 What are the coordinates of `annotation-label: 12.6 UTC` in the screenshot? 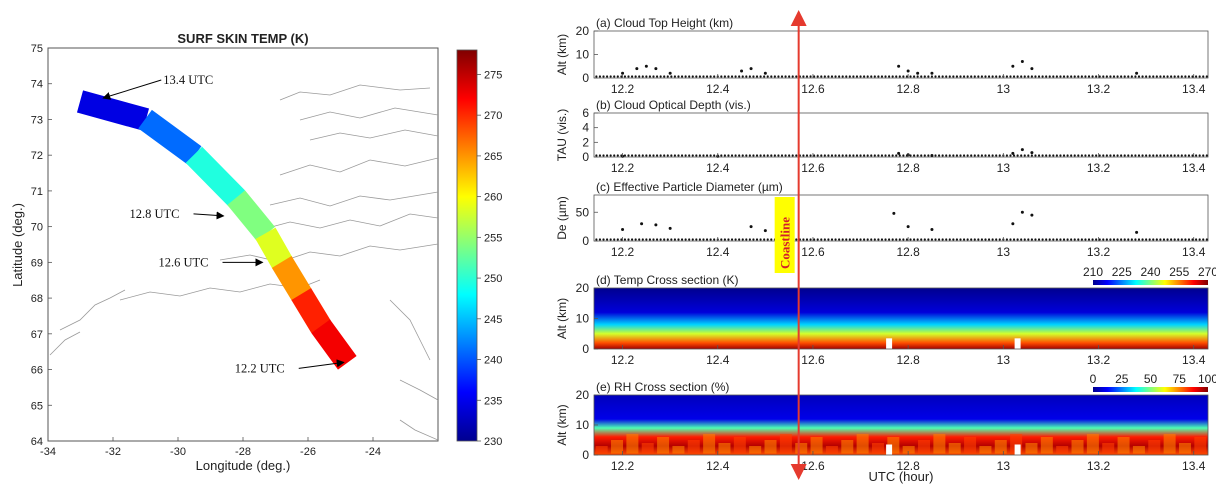 It's located at (184, 262).